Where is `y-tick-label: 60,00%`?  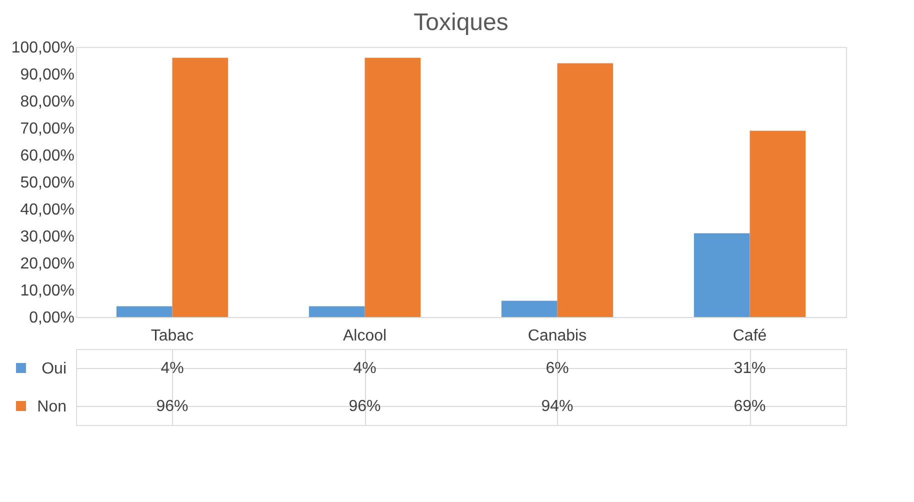 y-tick-label: 60,00% is located at coordinates (47, 156).